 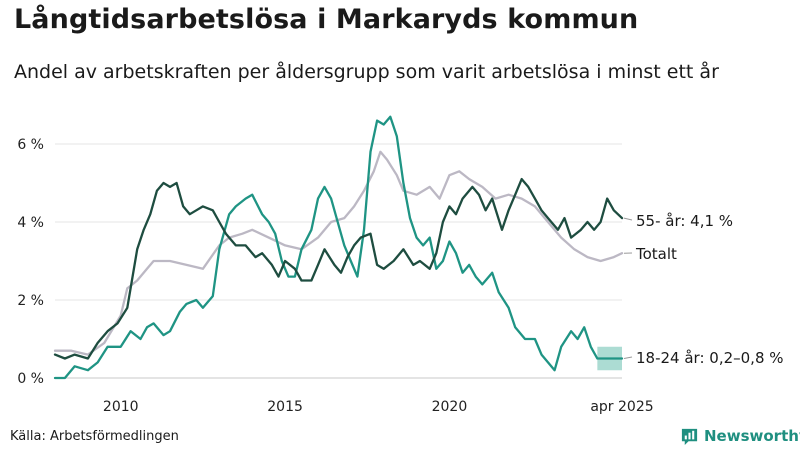 What do you see at coordinates (752, 436) in the screenshot?
I see `brand-name: Newsworthy` at bounding box center [752, 436].